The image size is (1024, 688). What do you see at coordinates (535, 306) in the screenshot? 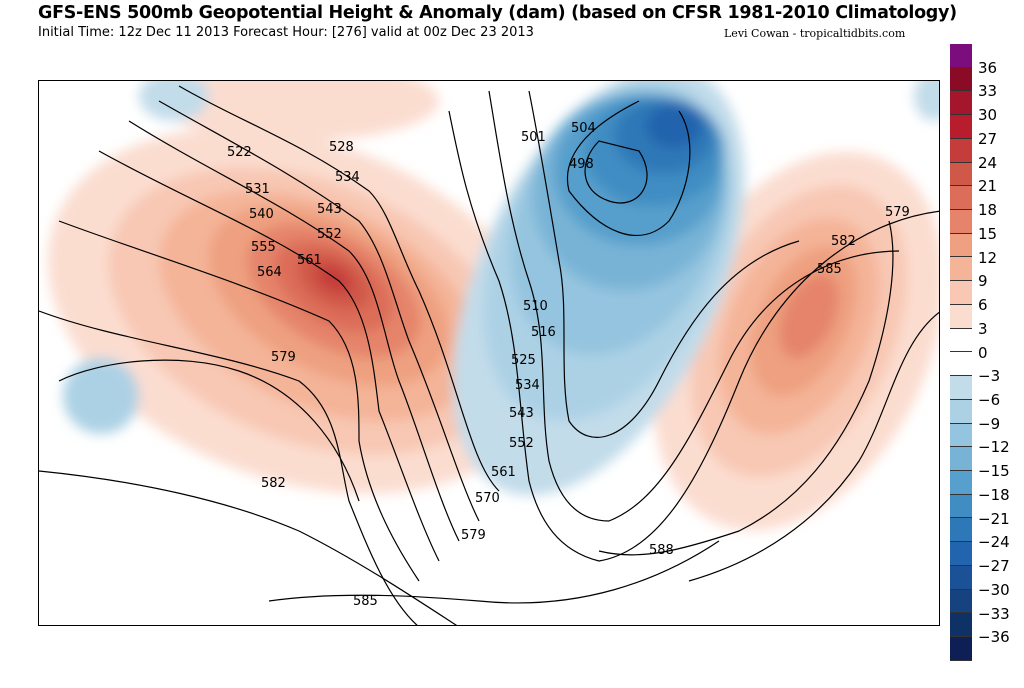
I see `contour-label: 510` at bounding box center [535, 306].